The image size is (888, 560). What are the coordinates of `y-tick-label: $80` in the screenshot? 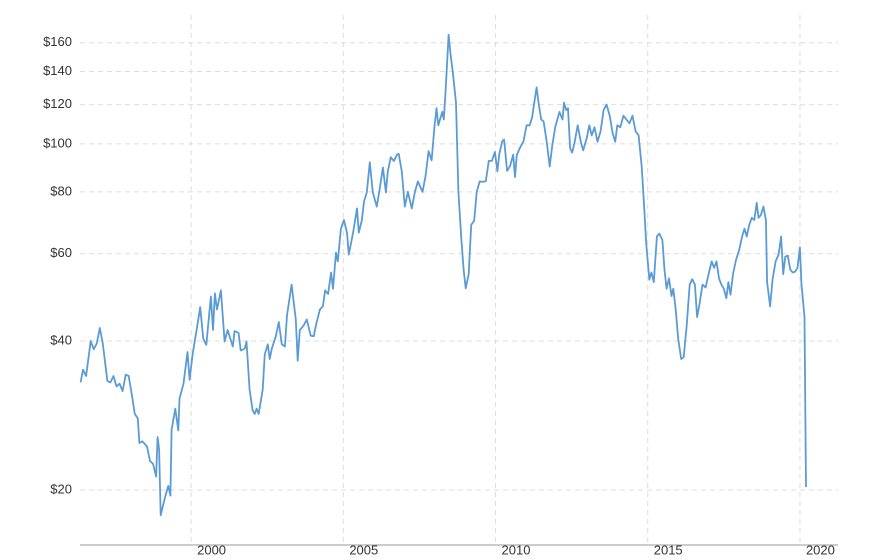 It's located at (61, 190).